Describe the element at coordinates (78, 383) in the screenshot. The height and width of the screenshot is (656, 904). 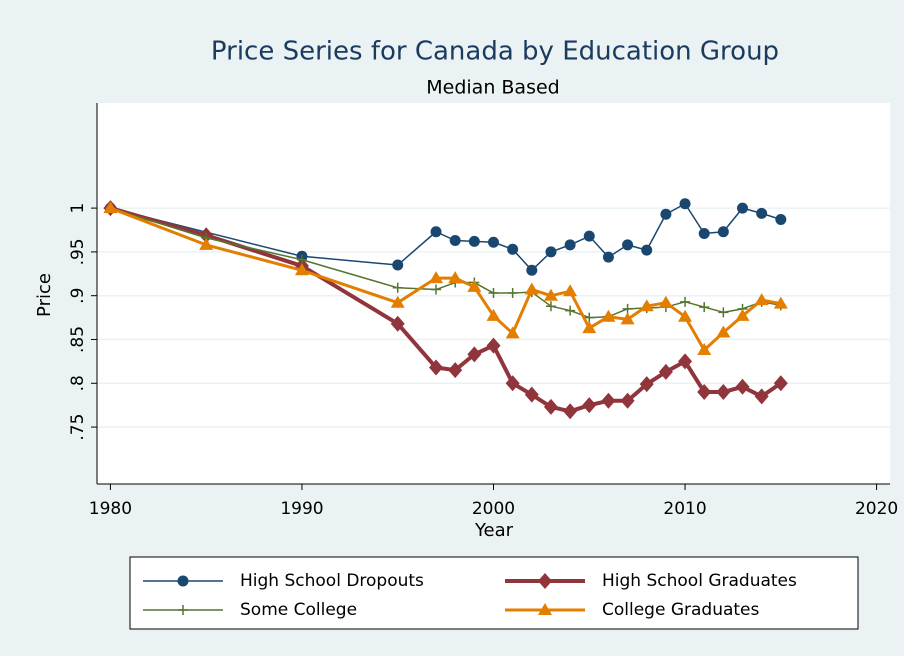
I see `y-tick-label: .8` at that location.